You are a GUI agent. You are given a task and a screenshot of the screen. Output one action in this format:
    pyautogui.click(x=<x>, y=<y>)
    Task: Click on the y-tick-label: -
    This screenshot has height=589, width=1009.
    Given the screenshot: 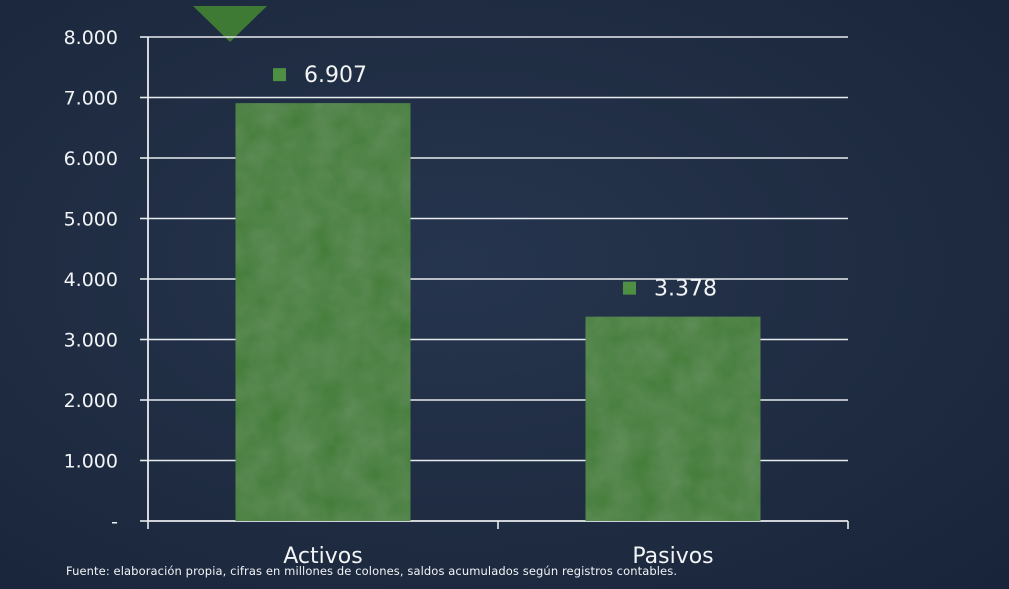 What is the action you would take?
    pyautogui.click(x=114, y=522)
    